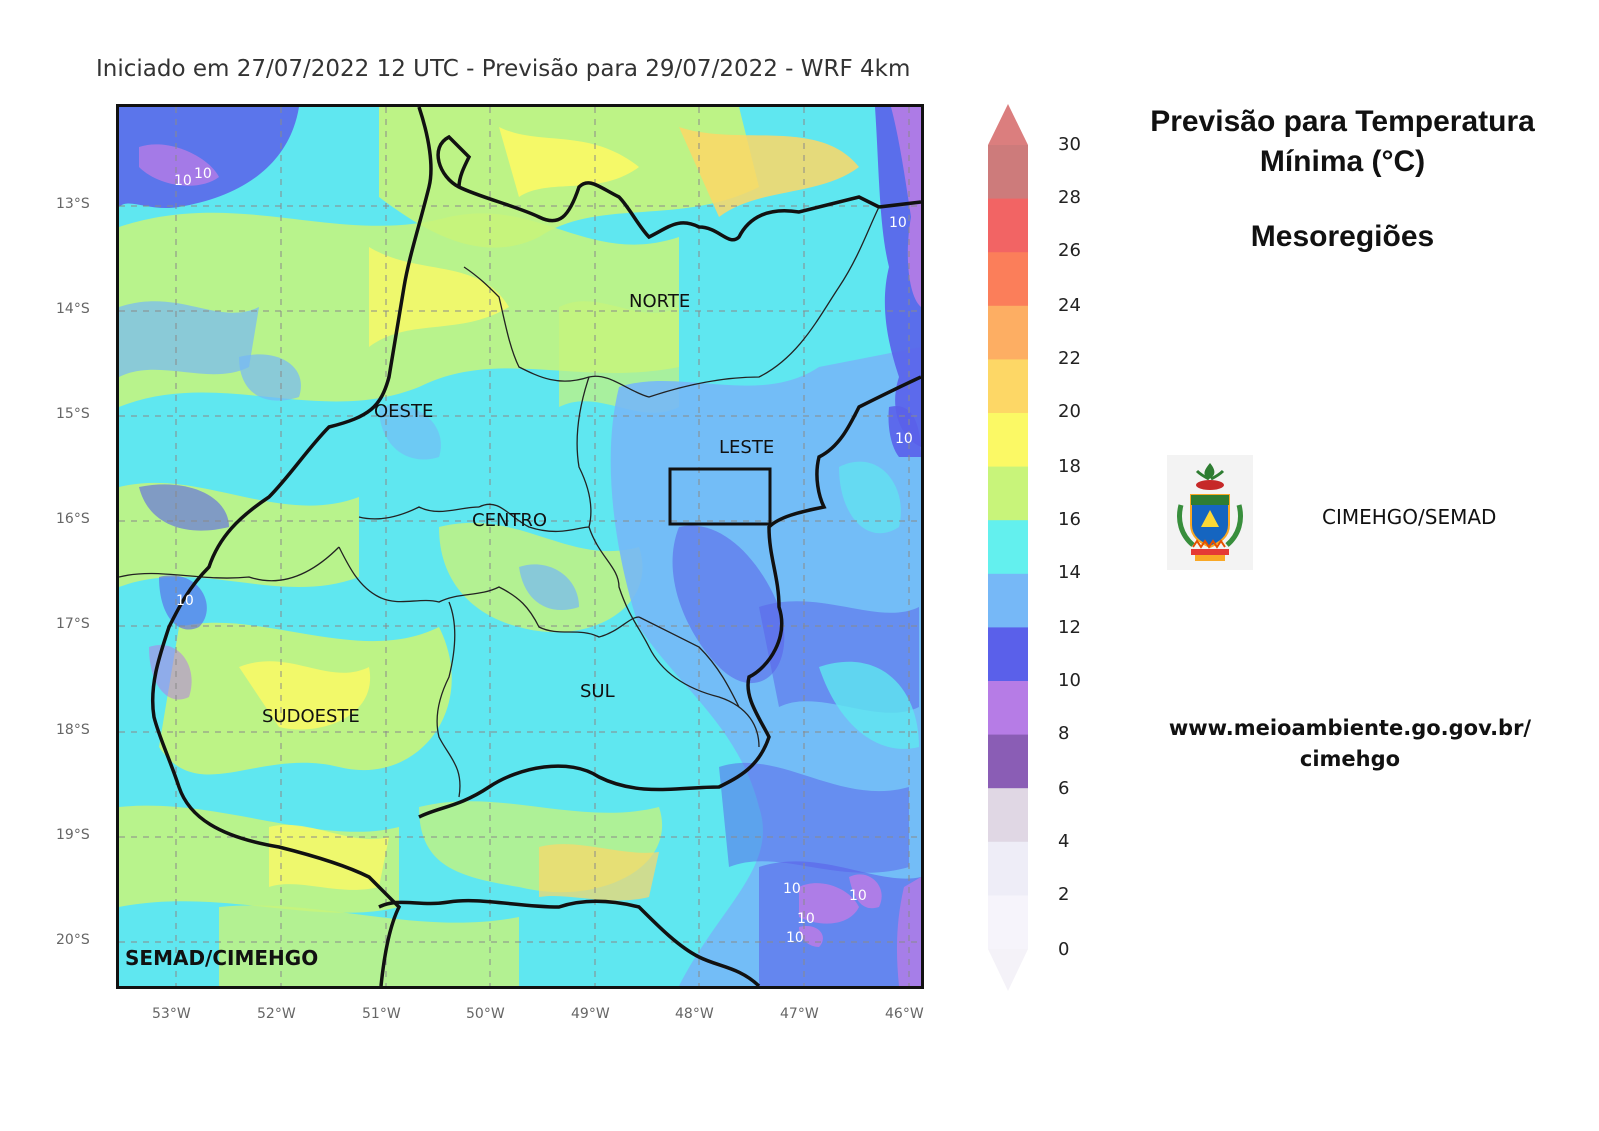 The height and width of the screenshot is (1131, 1599). Describe the element at coordinates (1350, 728) in the screenshot. I see `website-line-1: www.meioambiente.go.gov.br/` at that location.